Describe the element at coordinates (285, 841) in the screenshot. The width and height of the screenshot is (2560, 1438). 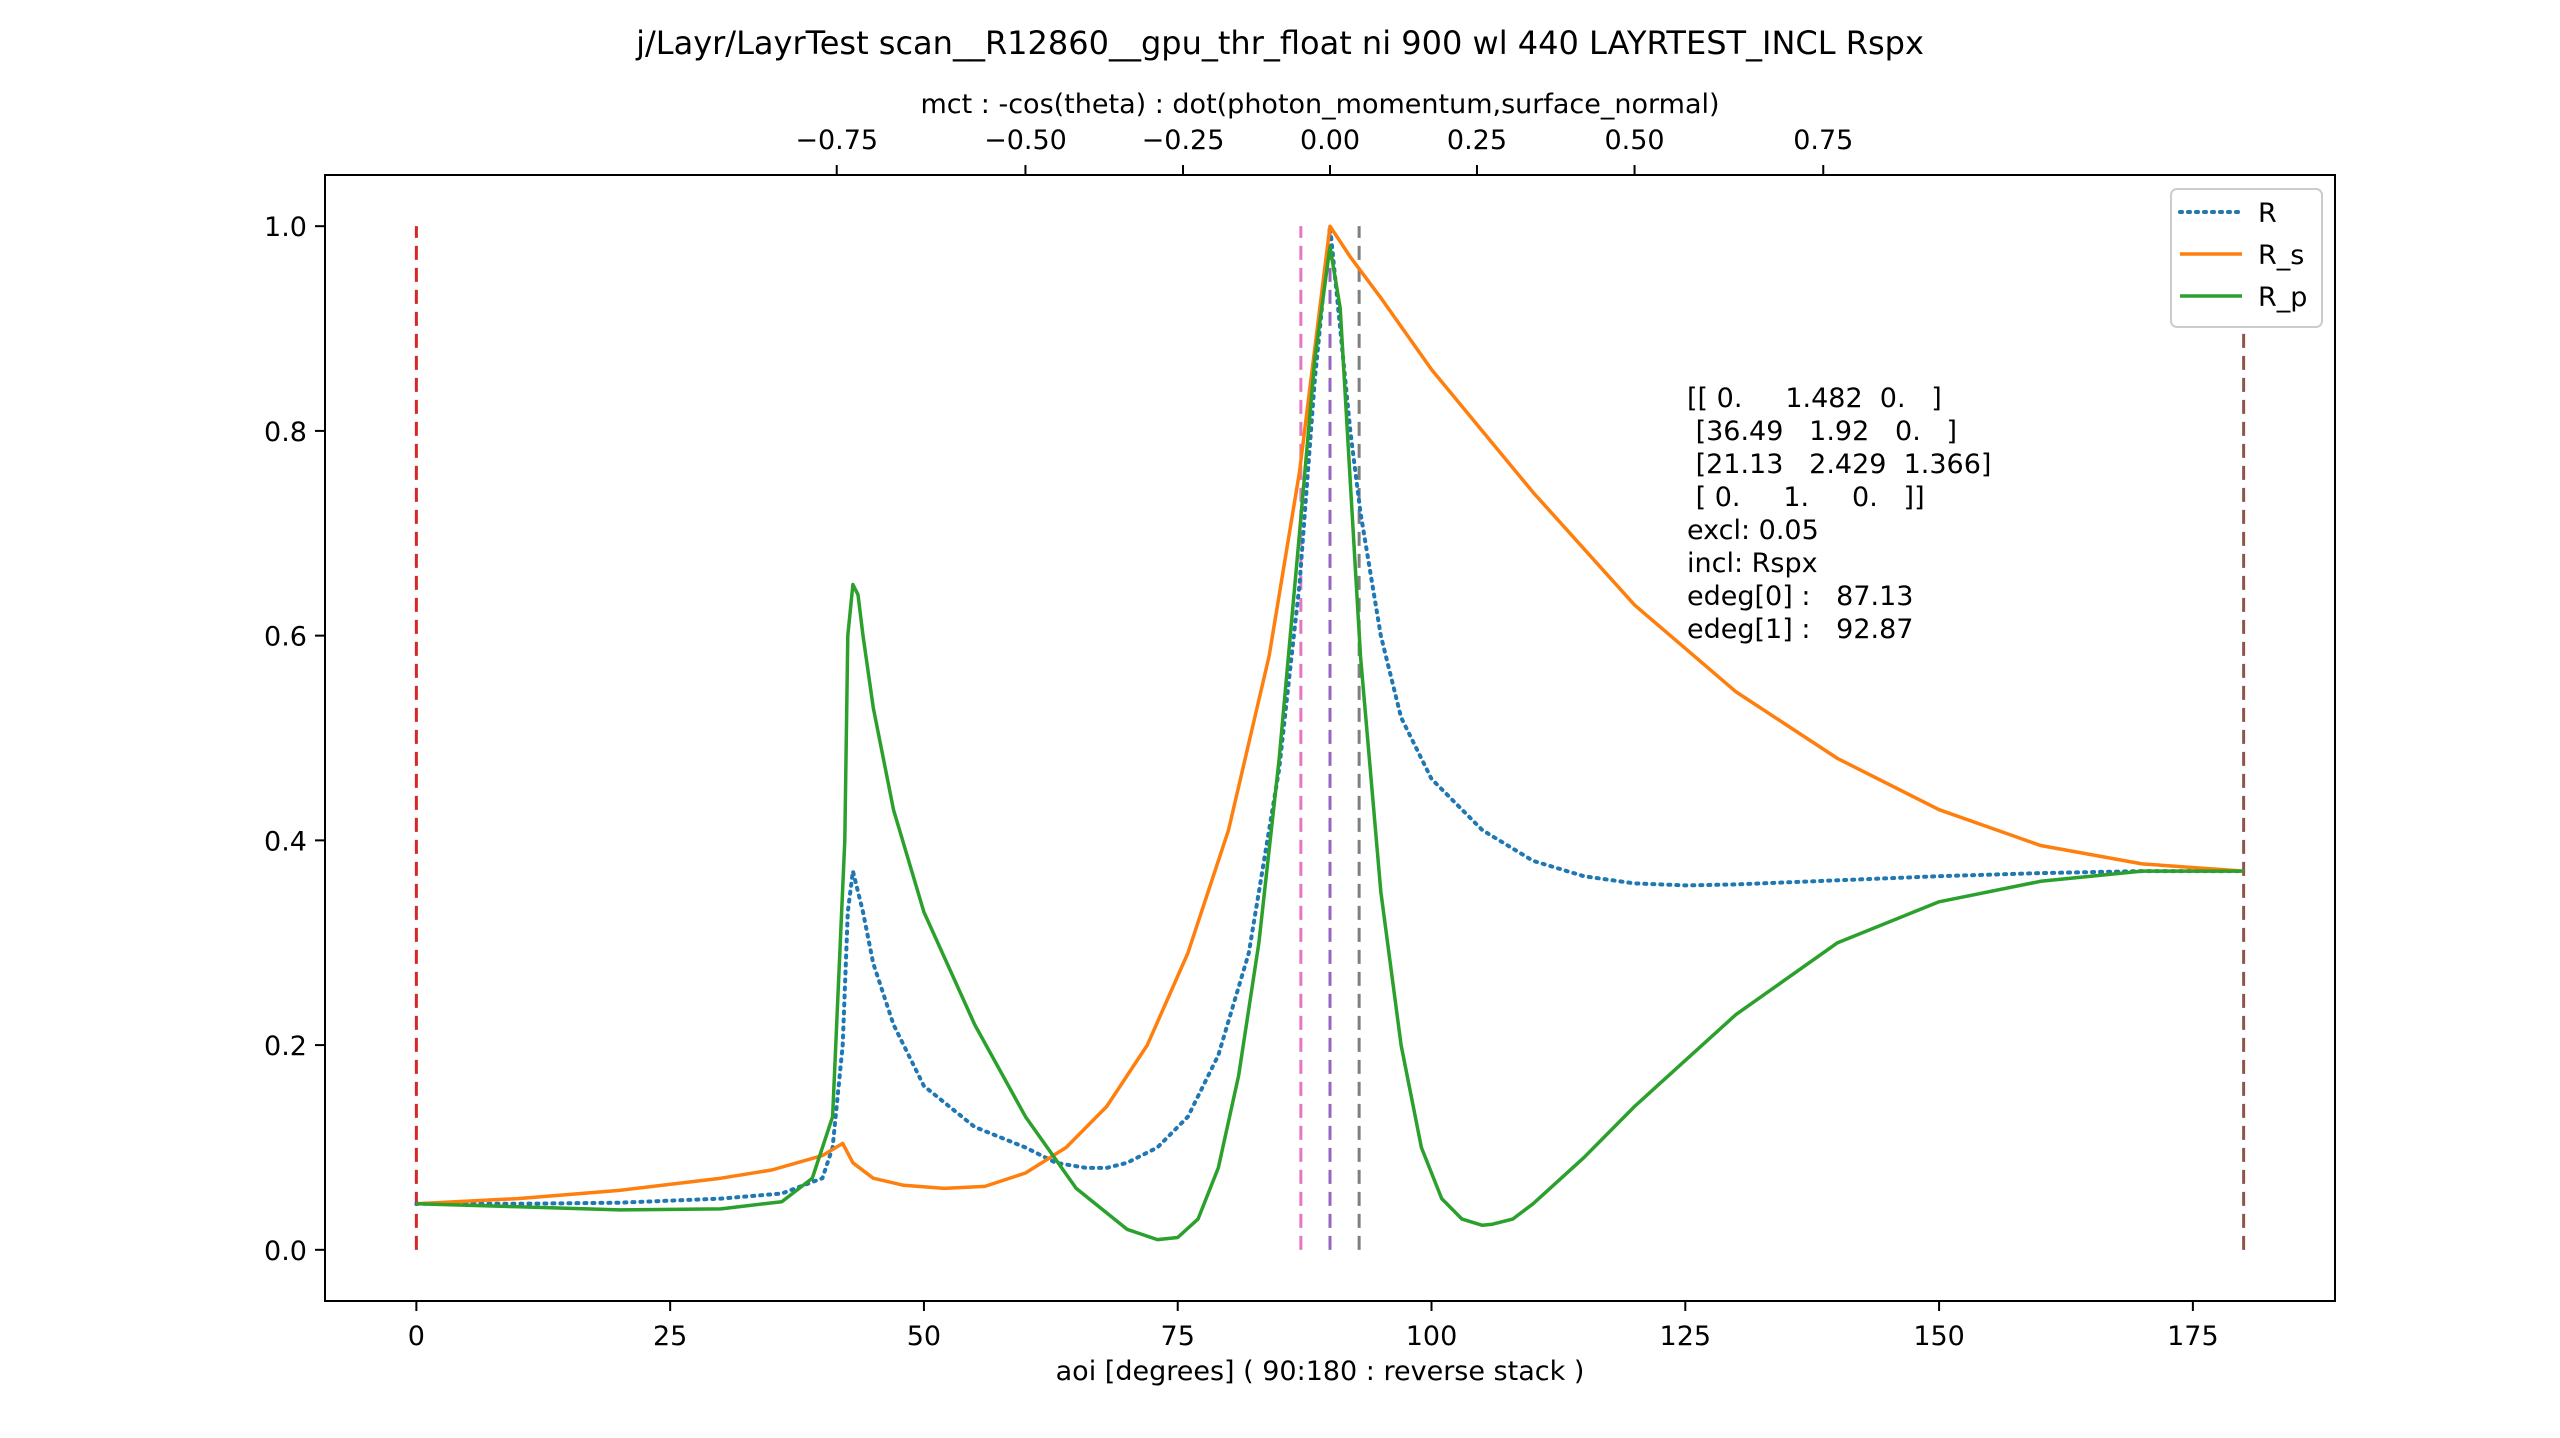
I see `y-tick-label: 0.4` at that location.